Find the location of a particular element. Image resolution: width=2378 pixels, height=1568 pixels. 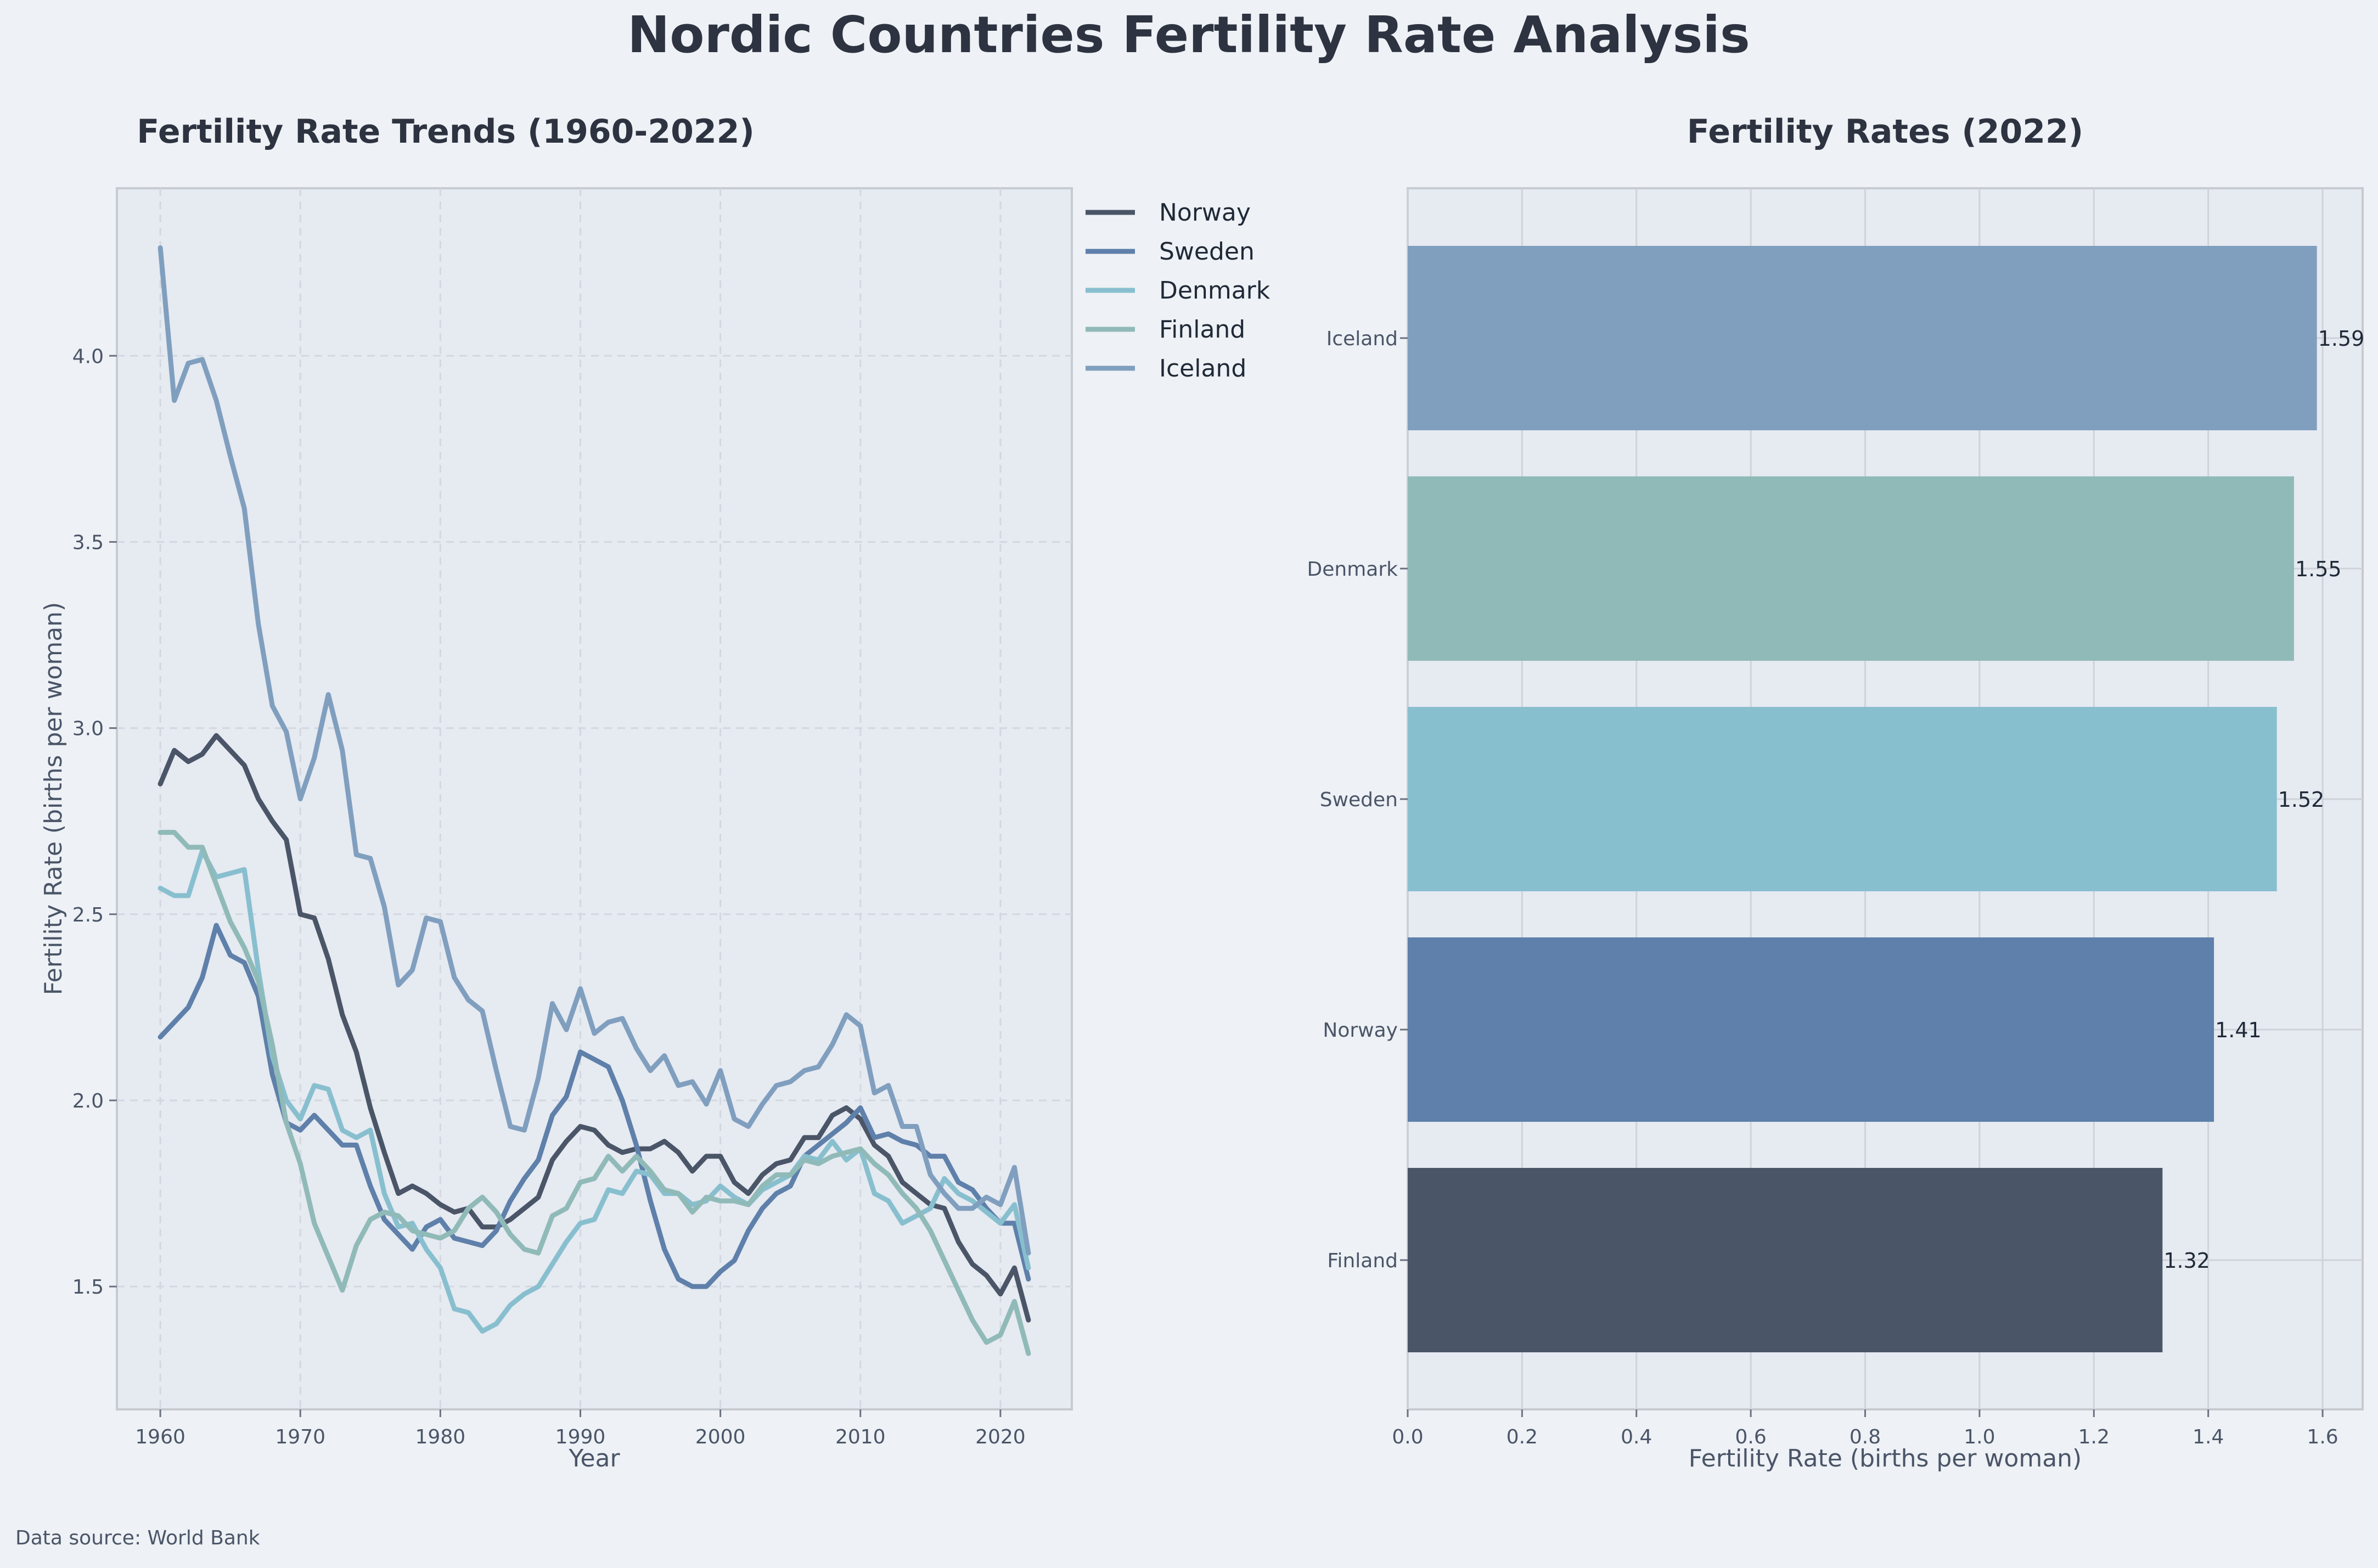

line-x-tick-label: 1960 is located at coordinates (160, 1437).